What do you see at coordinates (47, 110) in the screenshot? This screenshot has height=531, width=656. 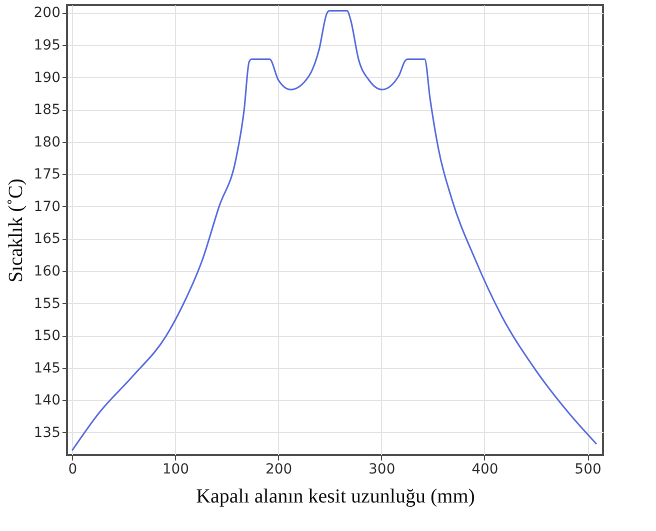 I see `y-tick-label: 185` at bounding box center [47, 110].